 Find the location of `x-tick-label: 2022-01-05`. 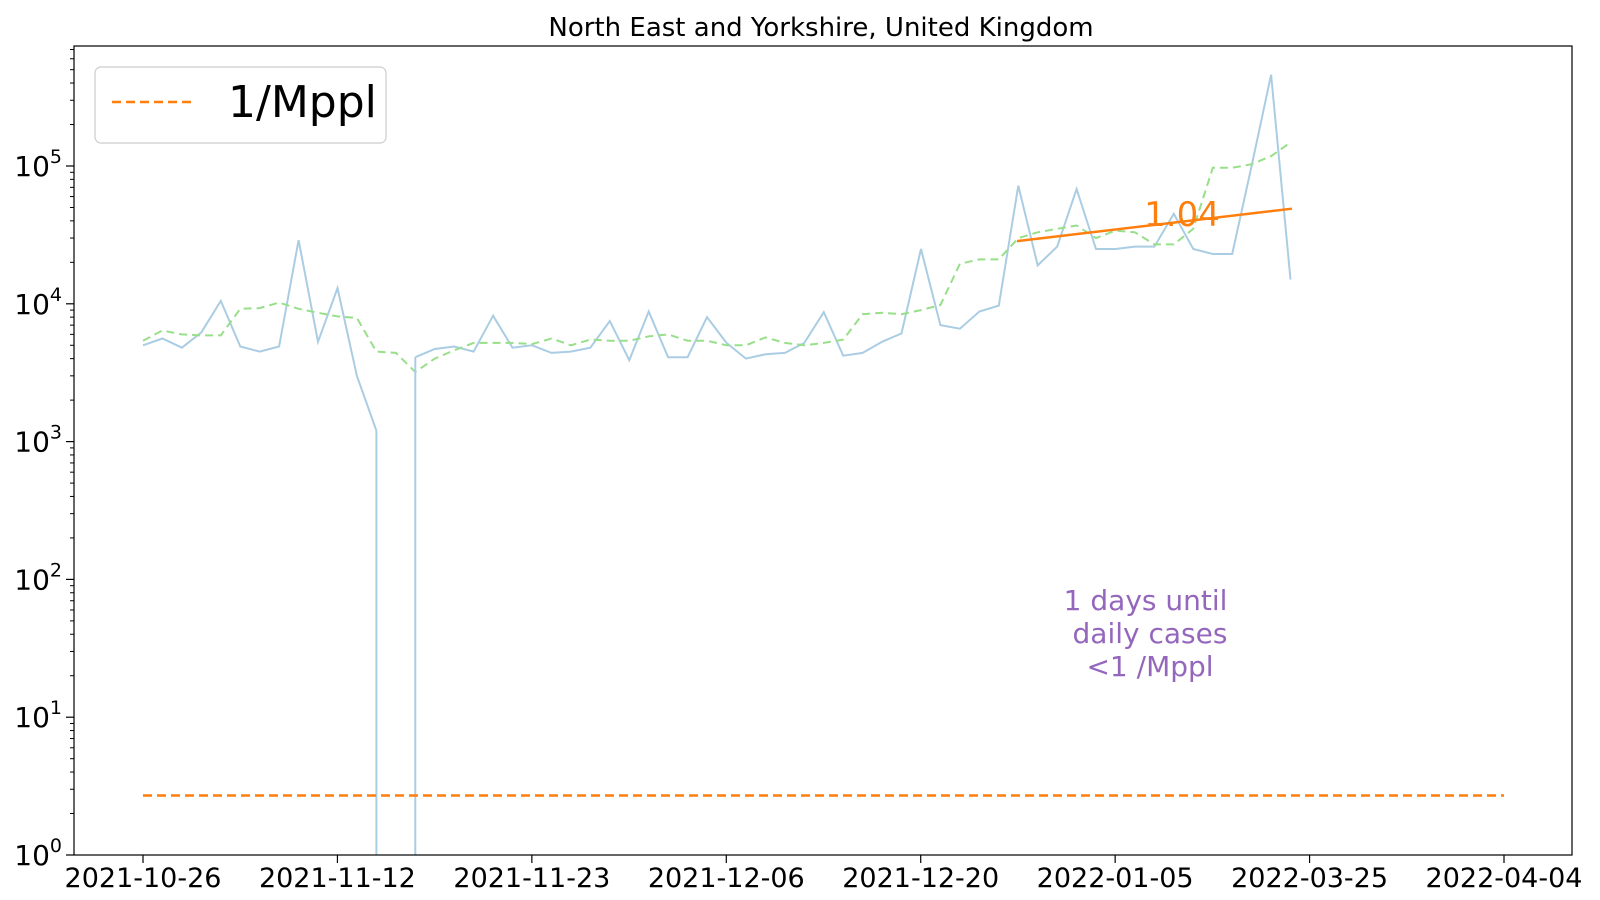

x-tick-label: 2022-01-05 is located at coordinates (1115, 878).